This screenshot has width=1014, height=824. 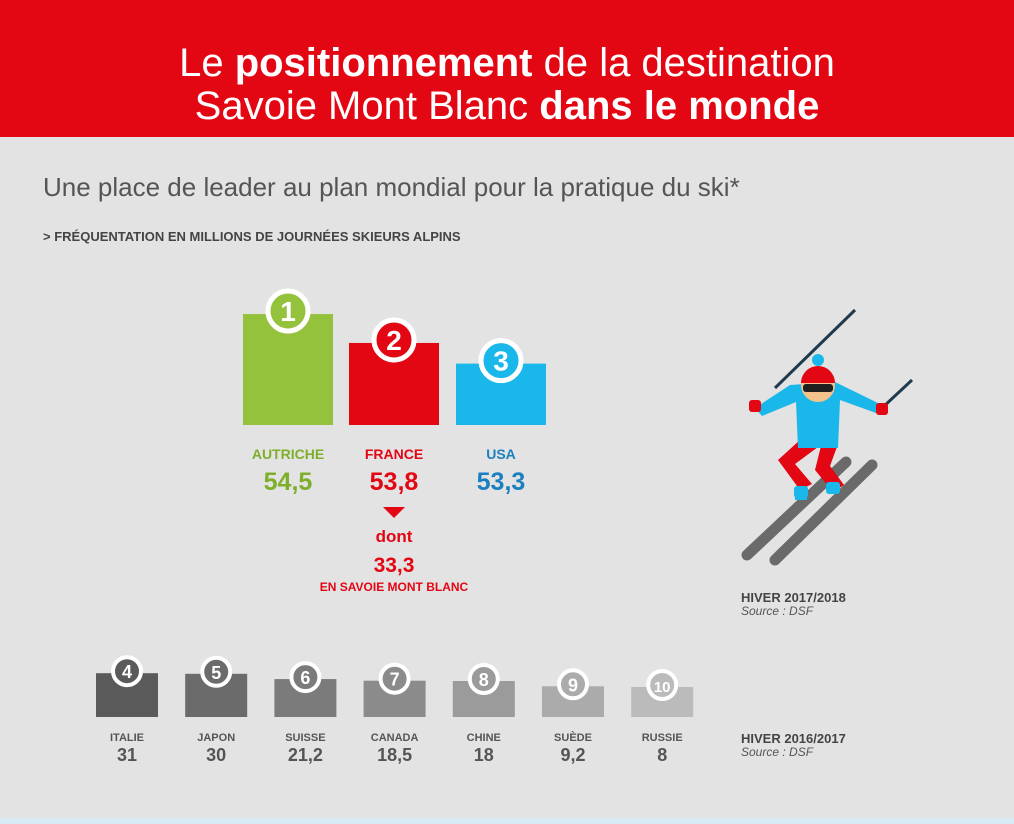 I want to click on value-label: 18, so click(x=484, y=755).